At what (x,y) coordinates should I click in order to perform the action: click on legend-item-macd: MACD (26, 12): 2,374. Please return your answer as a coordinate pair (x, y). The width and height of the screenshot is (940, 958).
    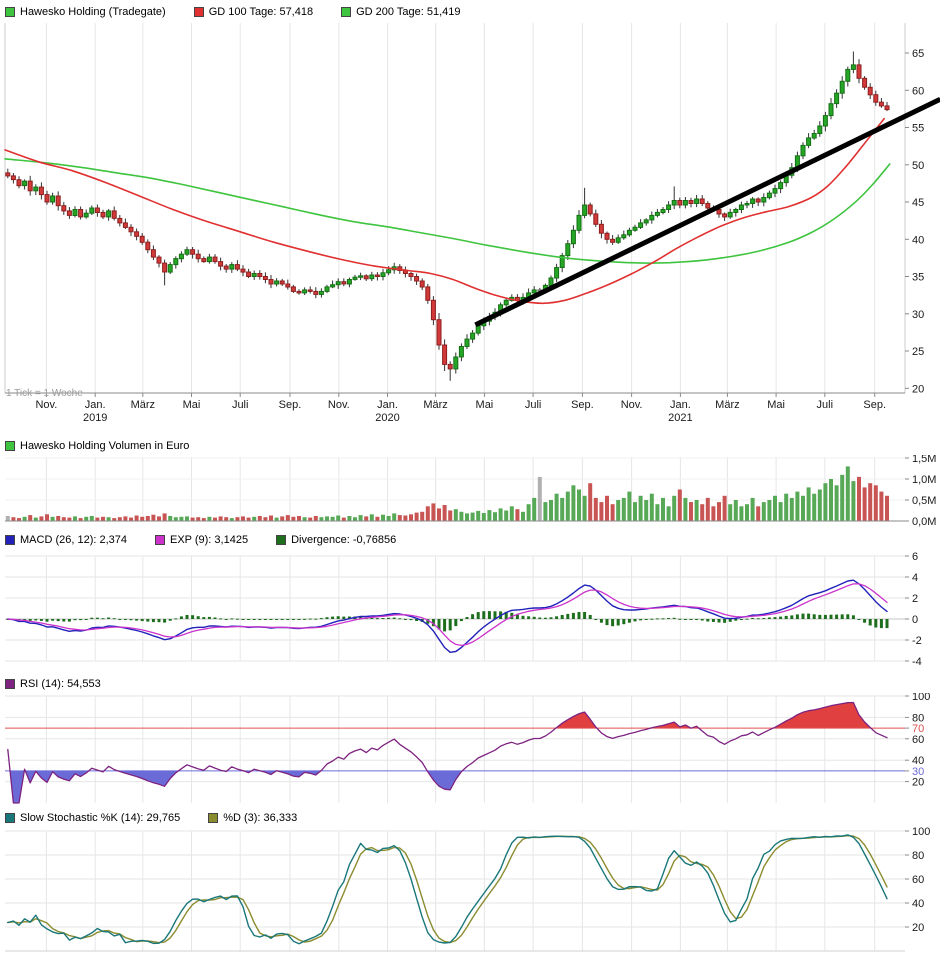
    Looking at the image, I should click on (66, 540).